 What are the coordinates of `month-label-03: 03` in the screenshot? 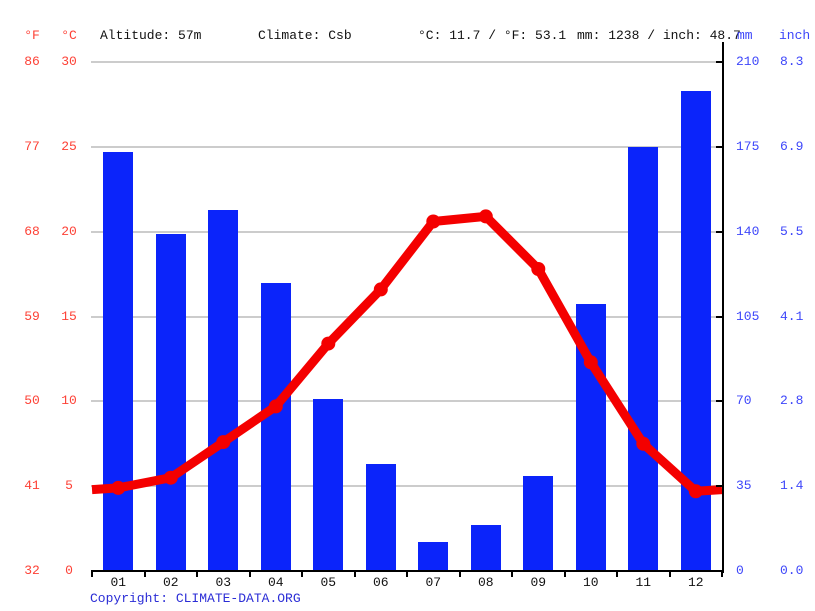 It's located at (223, 582).